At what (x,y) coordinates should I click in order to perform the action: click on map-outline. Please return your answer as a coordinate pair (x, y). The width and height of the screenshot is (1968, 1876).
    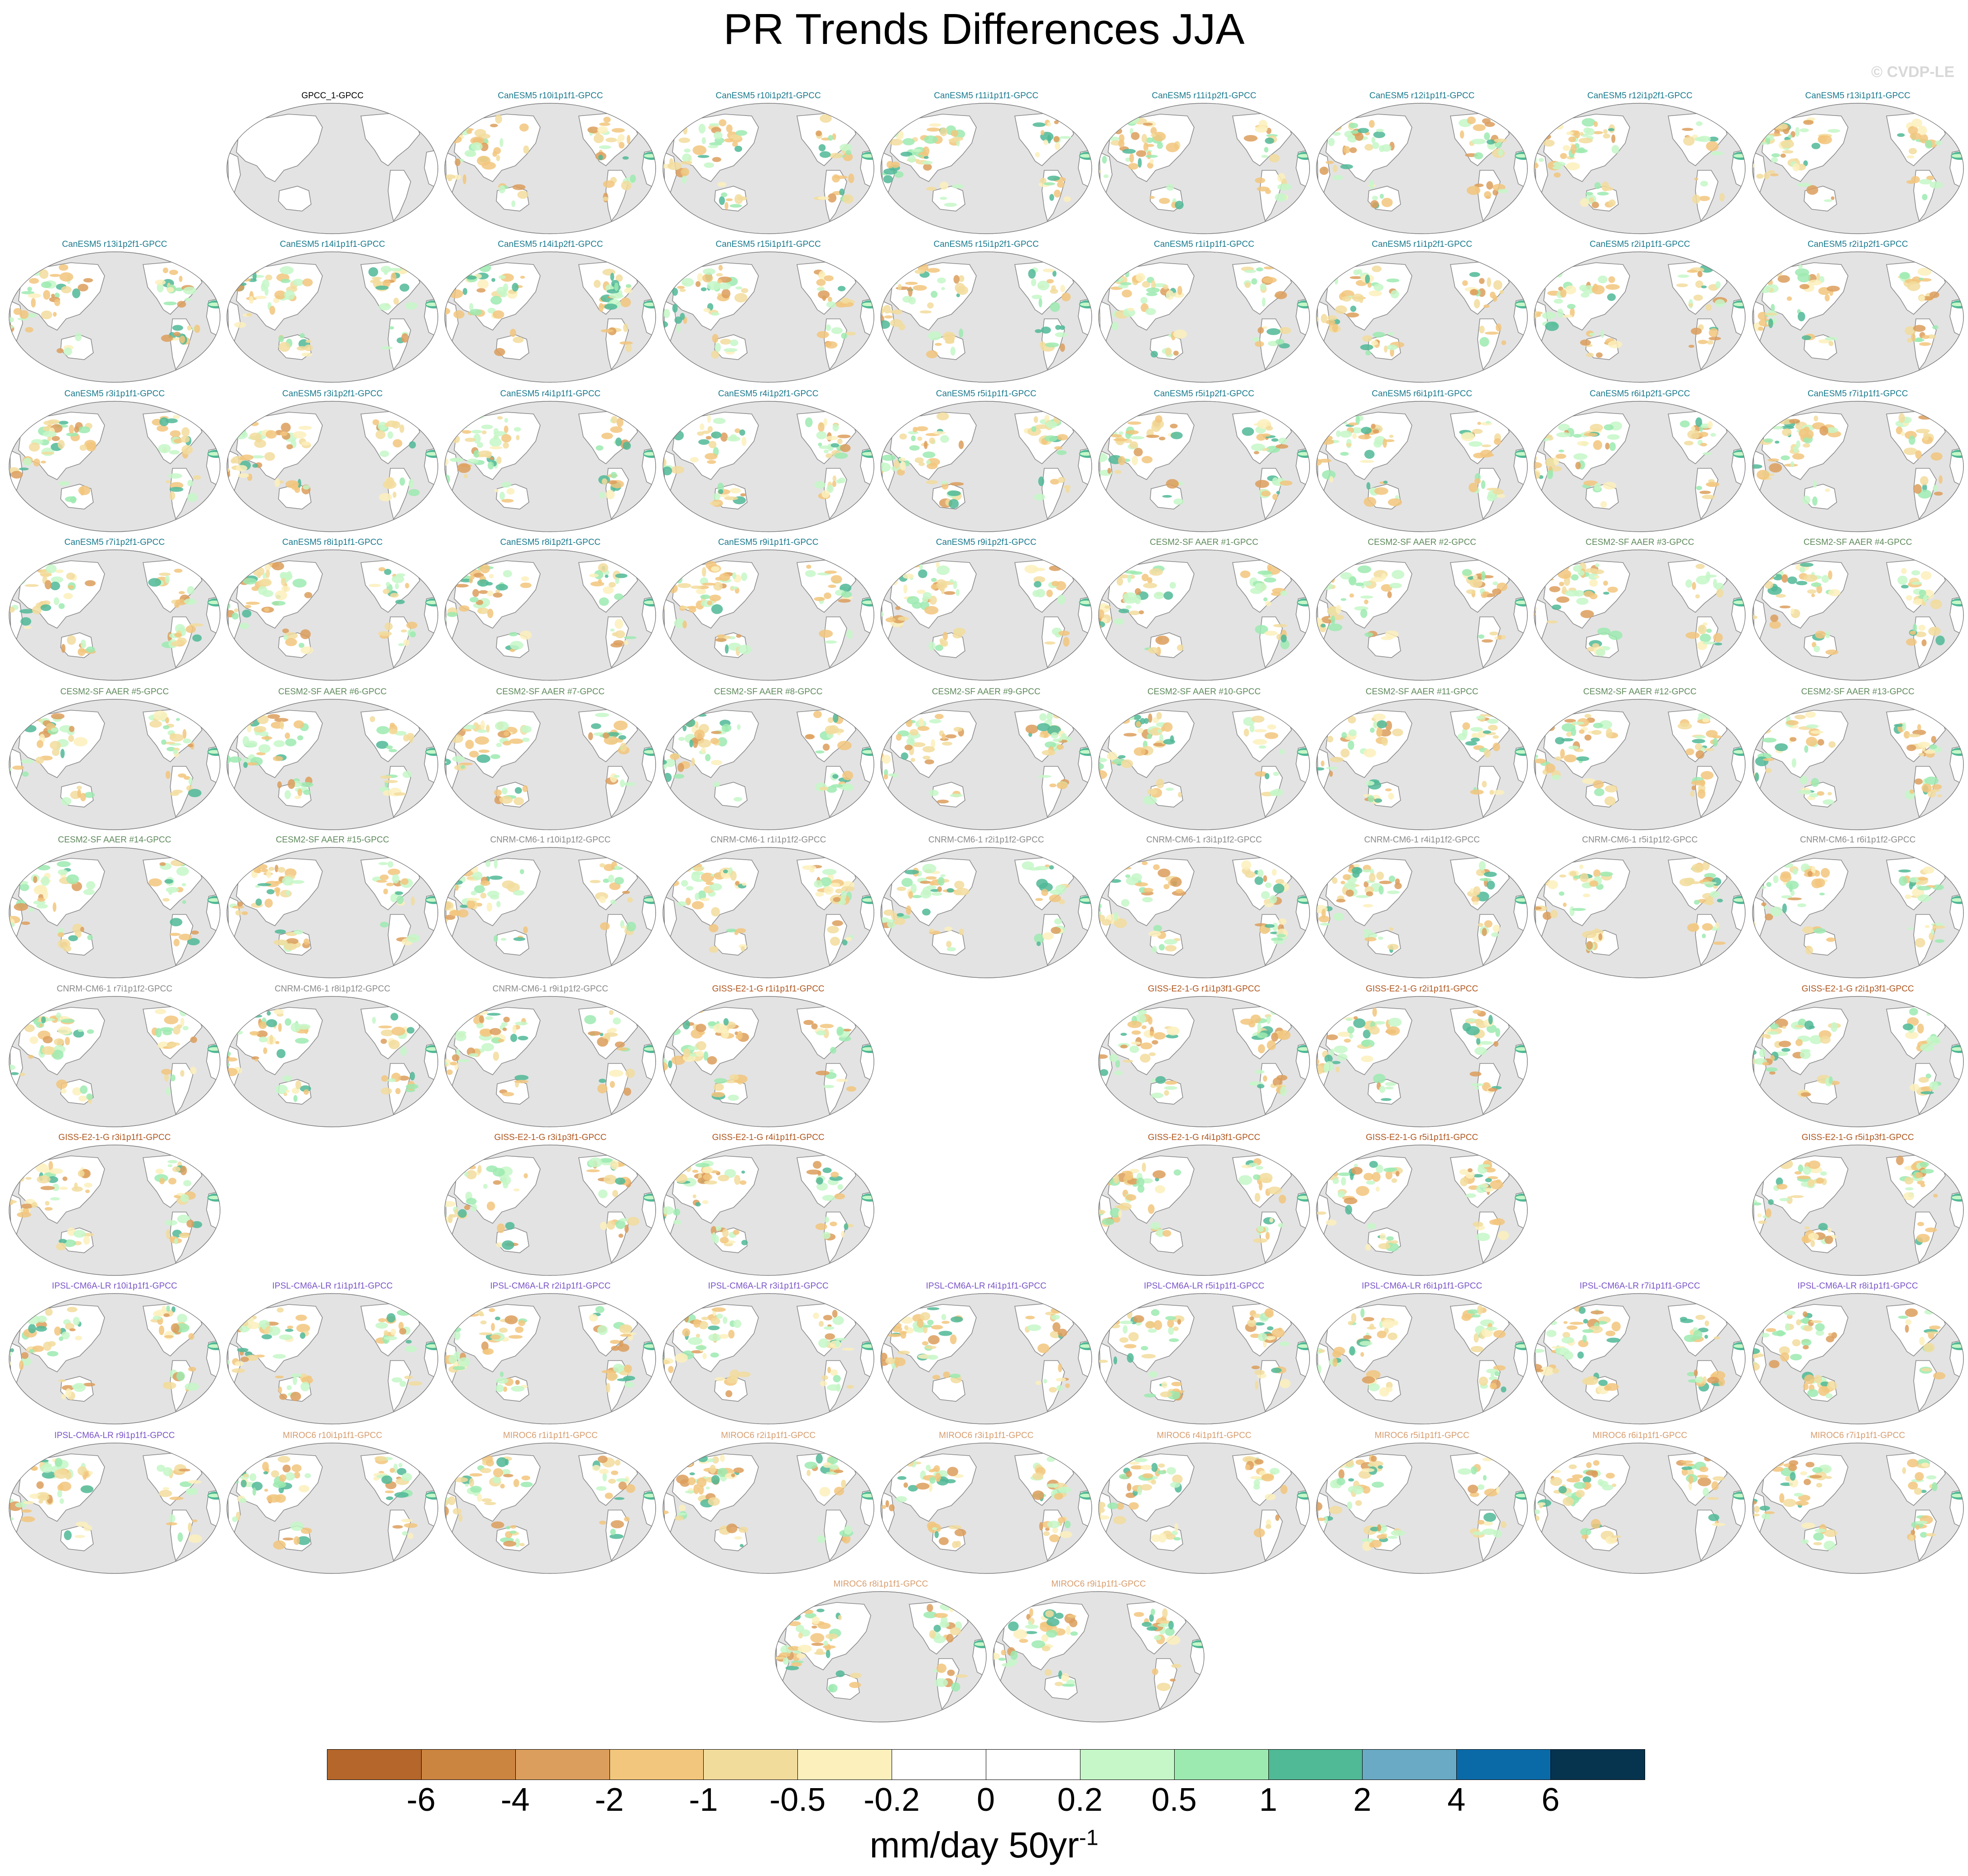
    Looking at the image, I should click on (115, 317).